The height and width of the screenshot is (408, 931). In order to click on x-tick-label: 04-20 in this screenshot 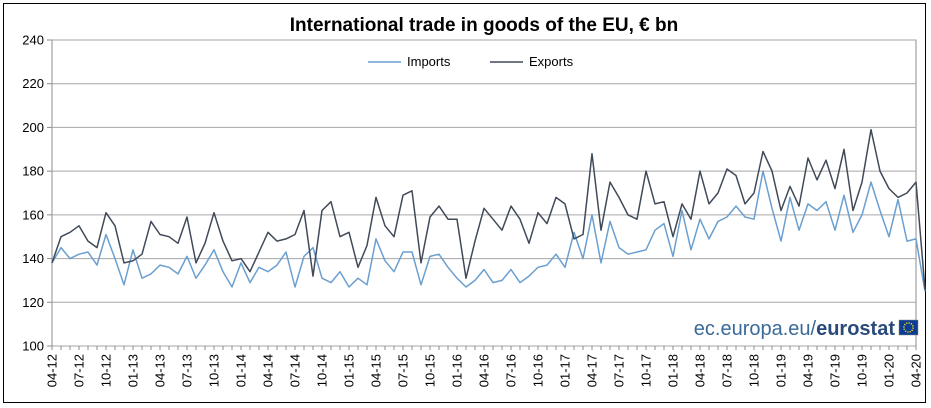, I will do `click(916, 370)`.